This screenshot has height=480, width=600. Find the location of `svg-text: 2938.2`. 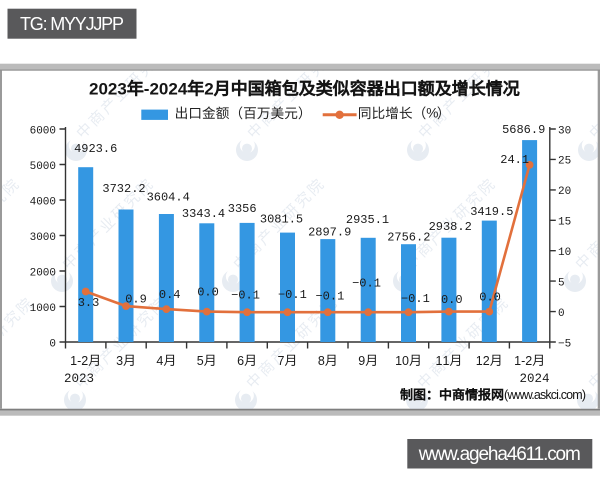

svg-text: 2938.2 is located at coordinates (450, 227).